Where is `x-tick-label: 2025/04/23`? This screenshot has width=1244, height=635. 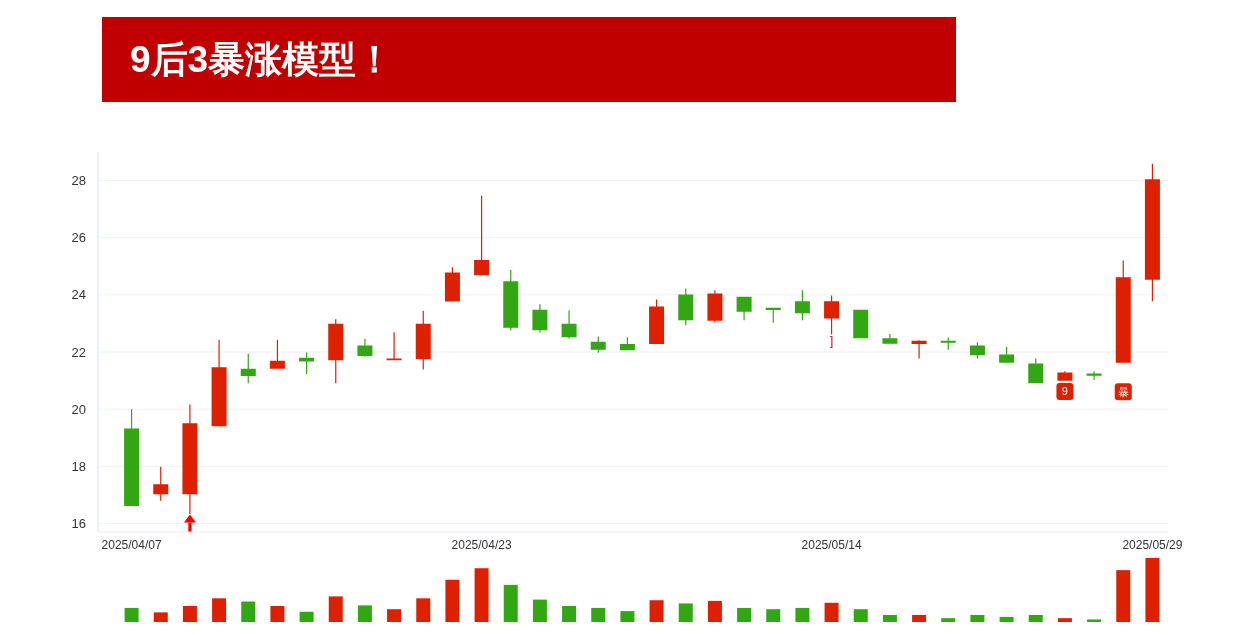 x-tick-label: 2025/04/23 is located at coordinates (481, 545).